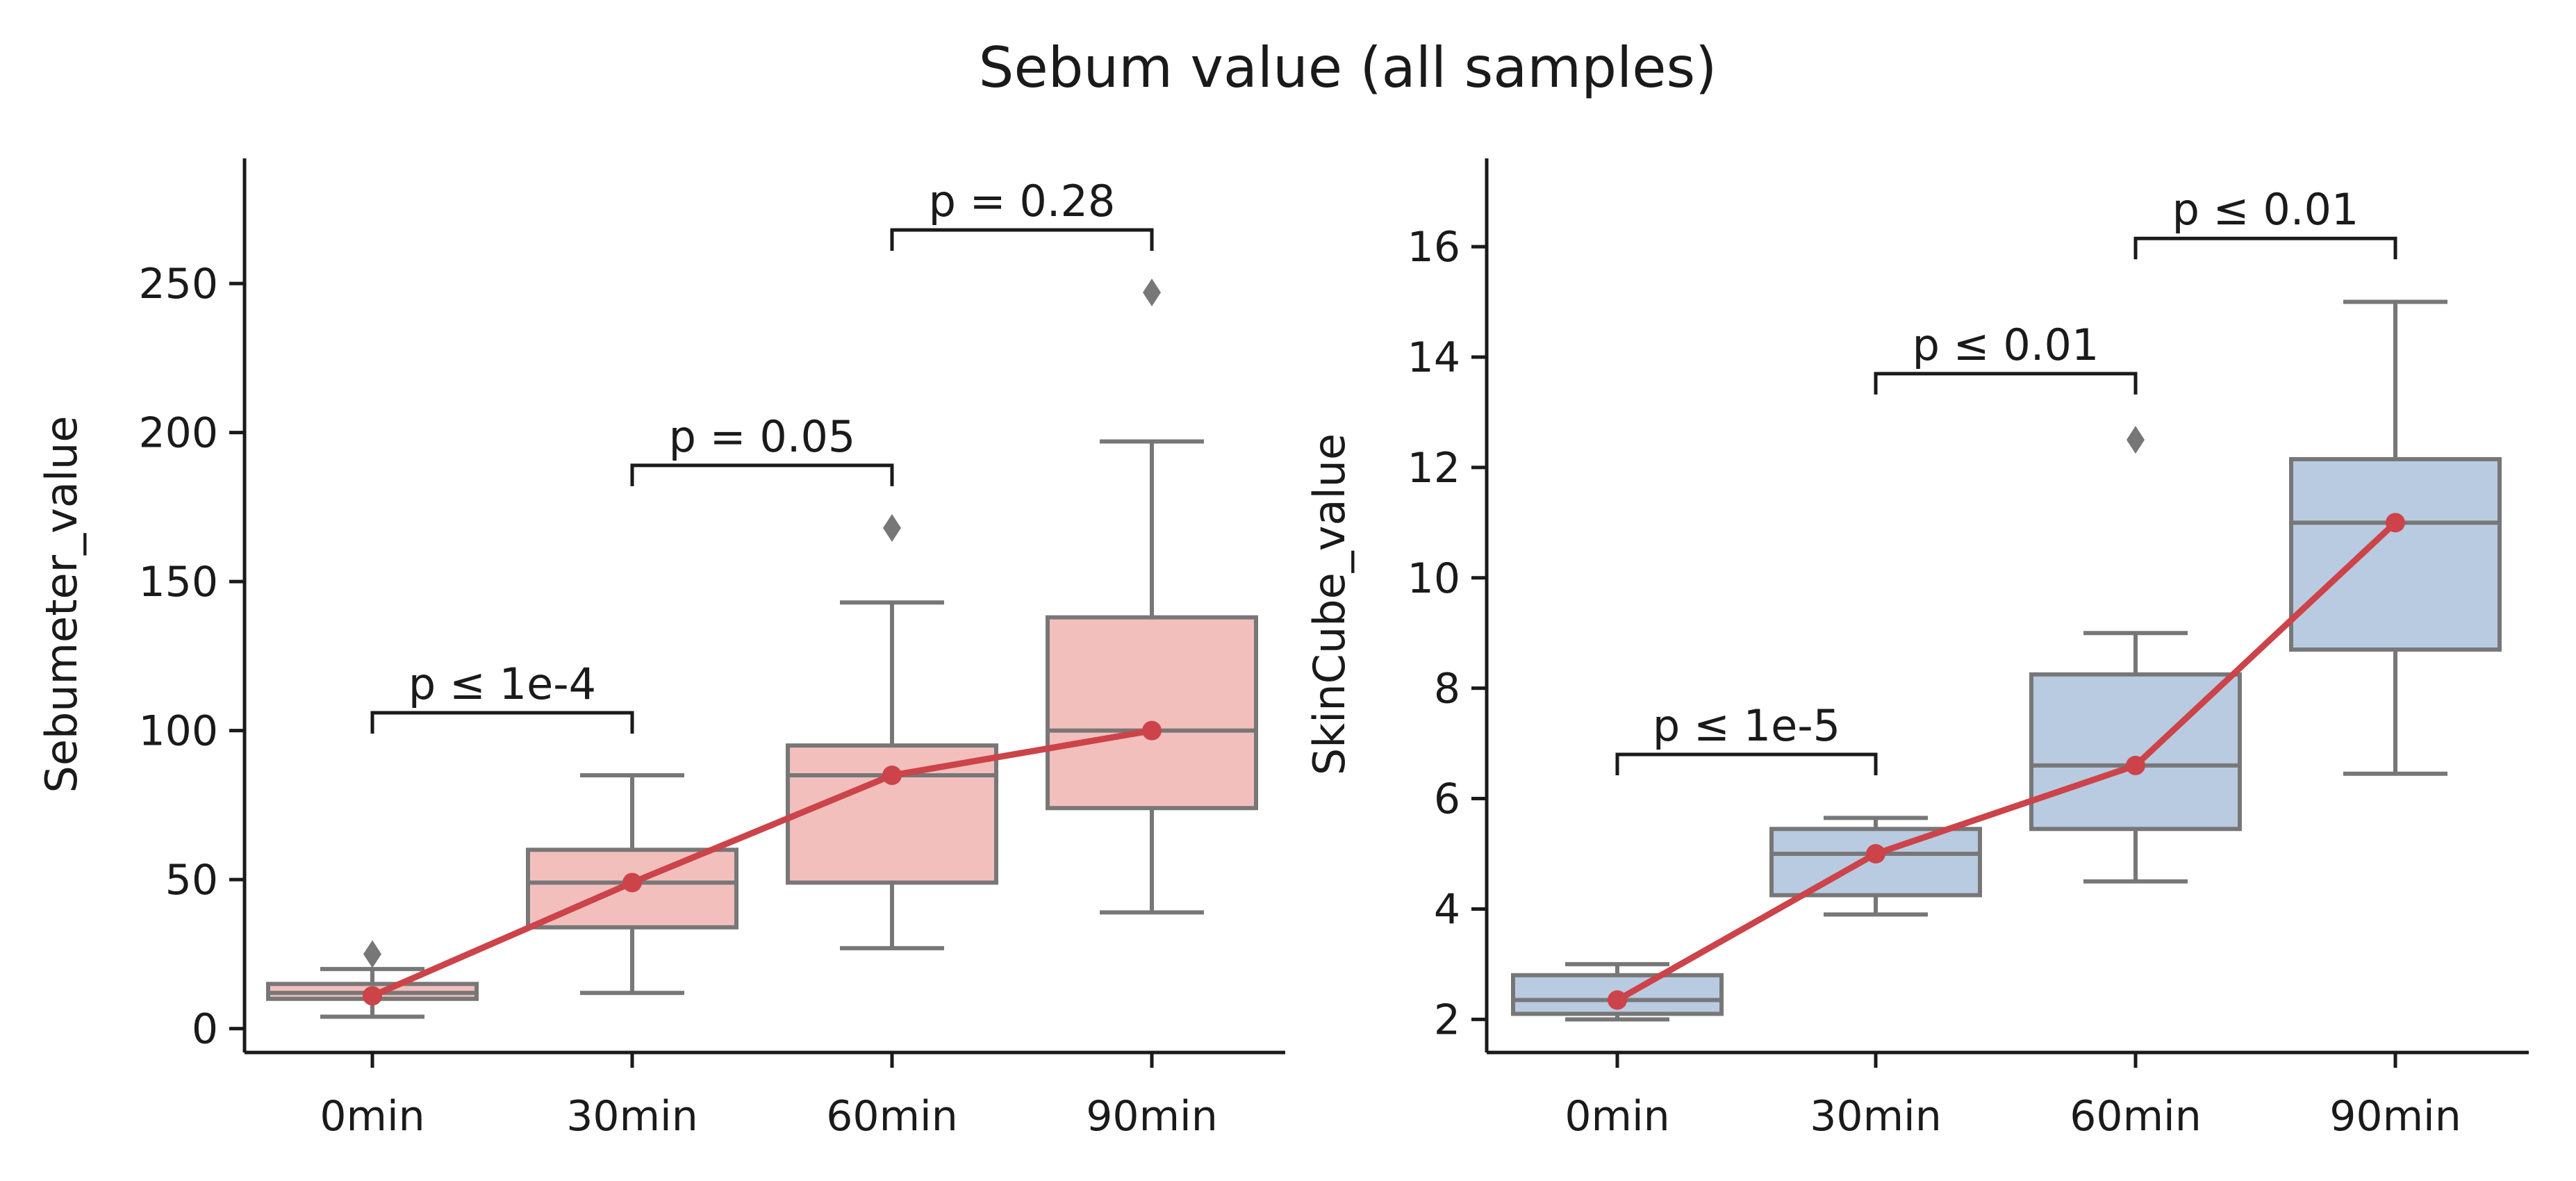 The width and height of the screenshot is (2576, 1181). What do you see at coordinates (1447, 689) in the screenshot?
I see `y-tick-label: 8` at bounding box center [1447, 689].